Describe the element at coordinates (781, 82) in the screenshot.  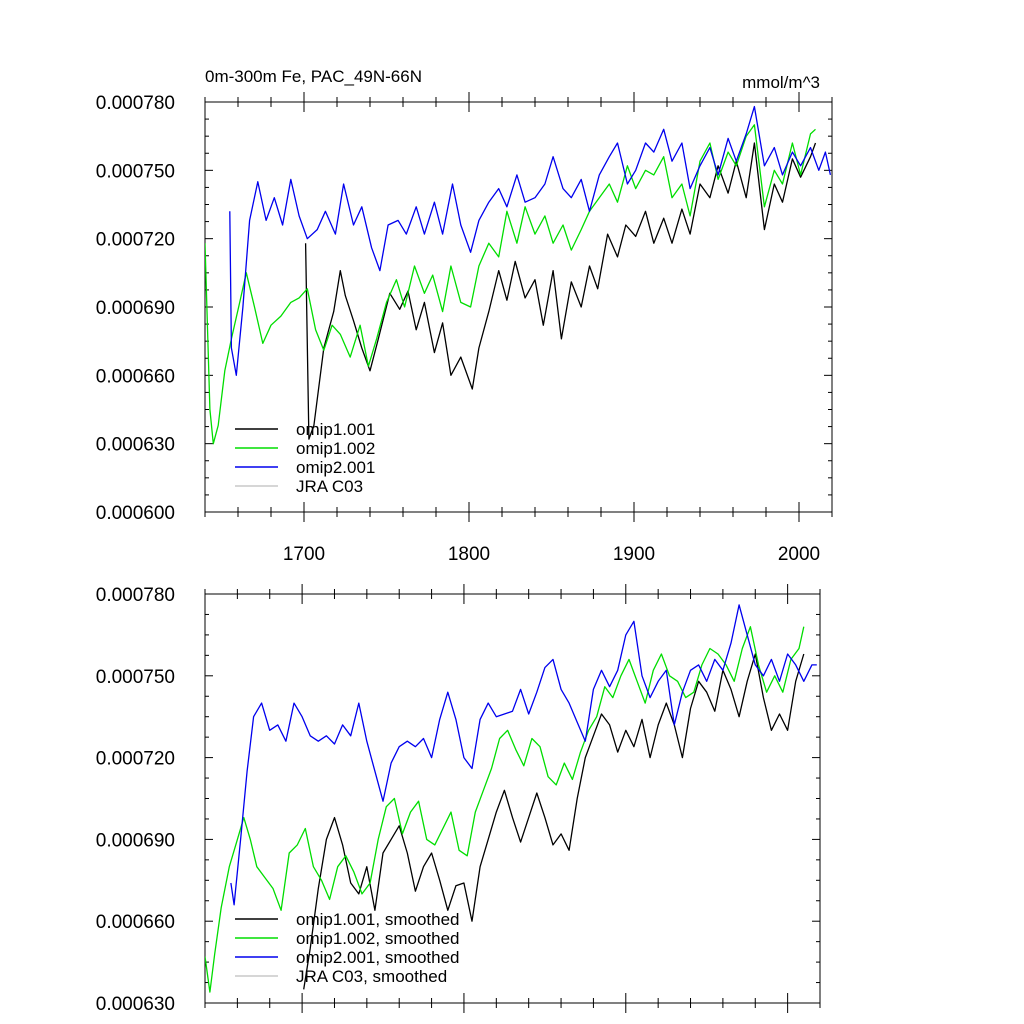
I see `chart-units: mmol/m^3` at that location.